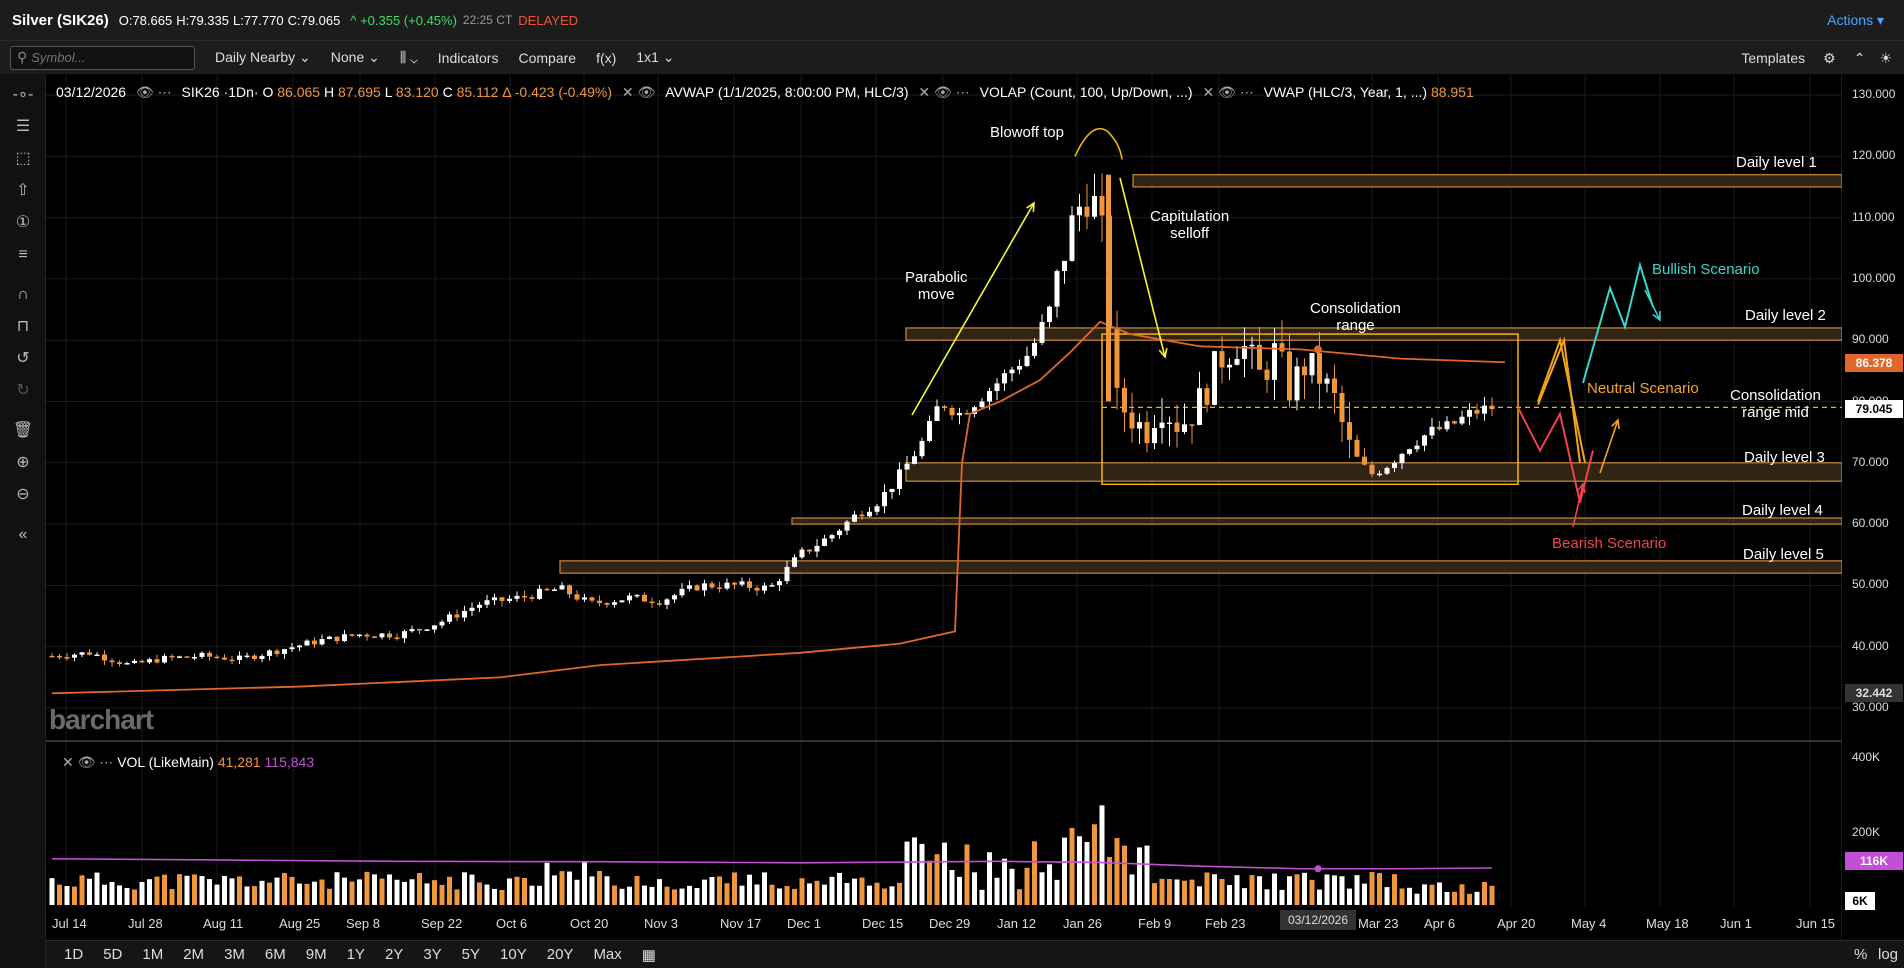 Image resolution: width=1904 pixels, height=968 pixels. What do you see at coordinates (1589, 923) in the screenshot?
I see `time-axis-label: May 4` at bounding box center [1589, 923].